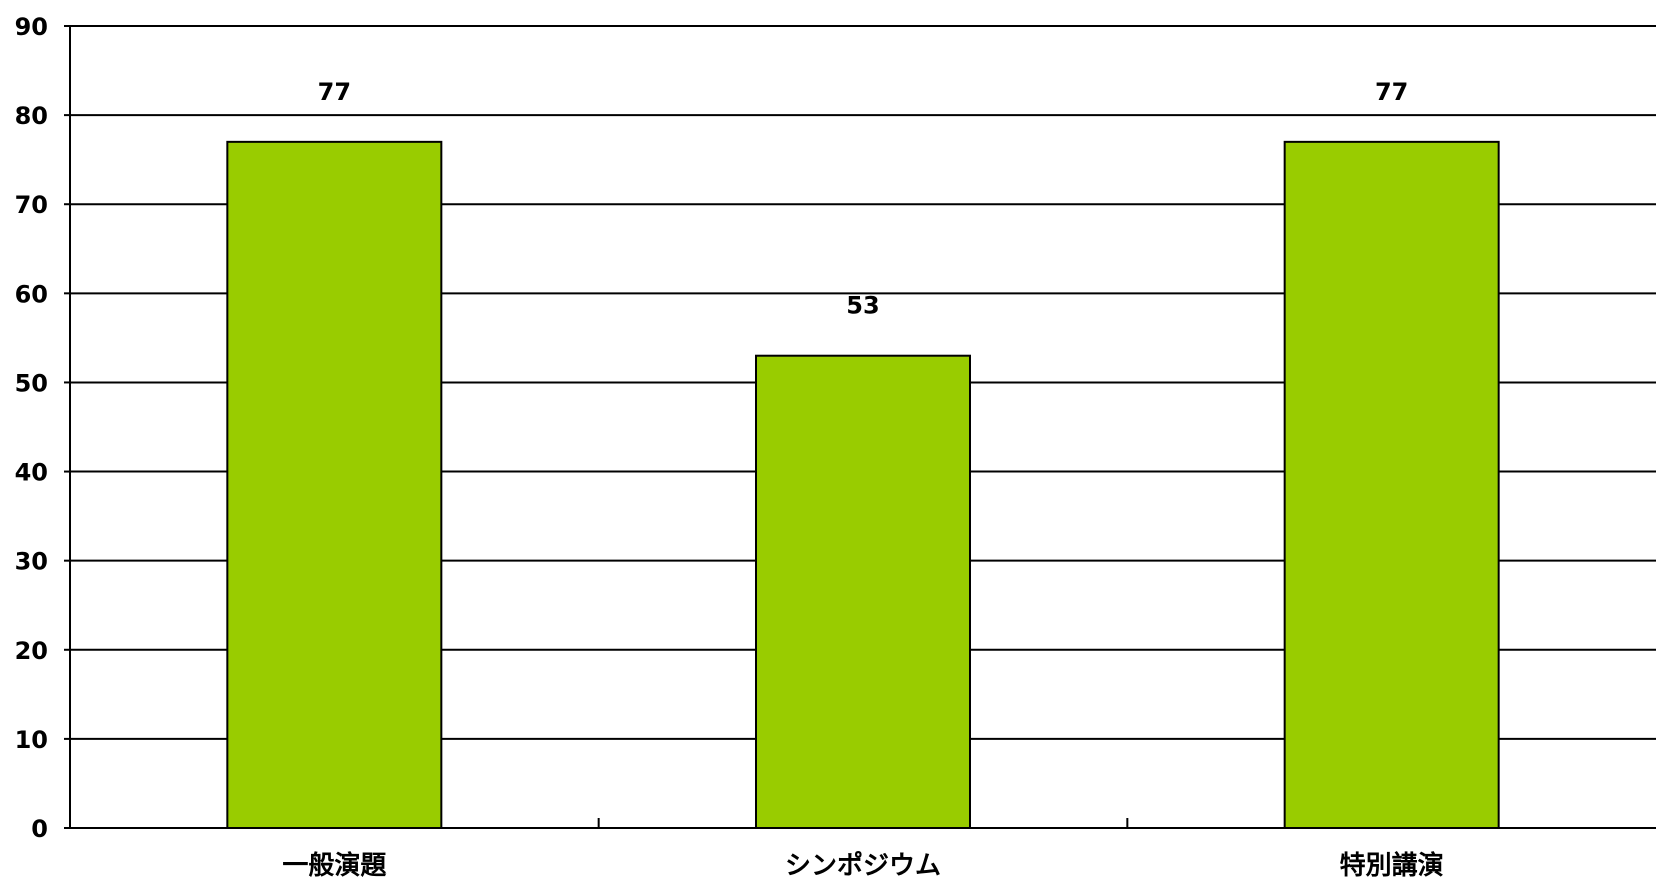 Image resolution: width=1656 pixels, height=886 pixels. I want to click on y-tick-label: 80, so click(31, 116).